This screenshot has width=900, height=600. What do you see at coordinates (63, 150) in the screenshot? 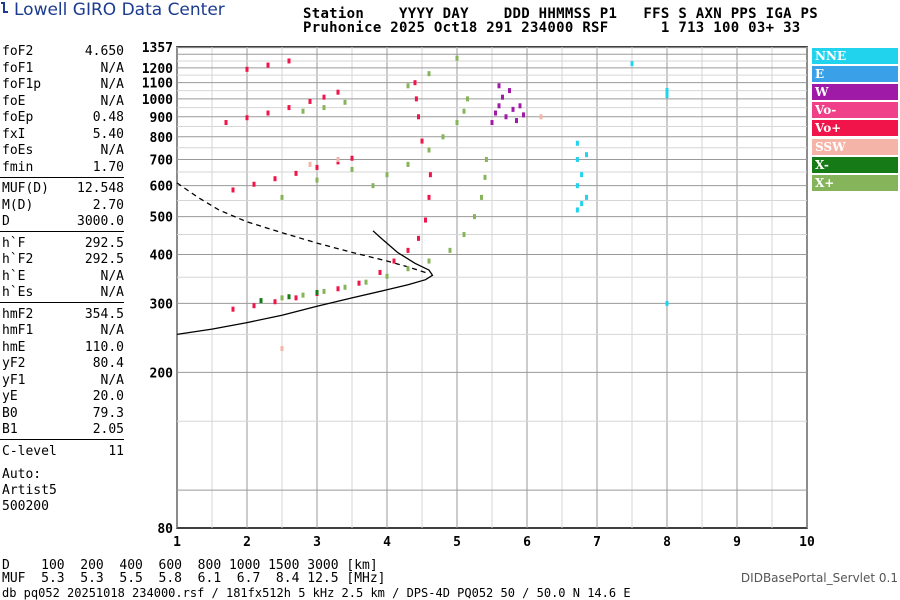
I see `param-row: foEs N/A` at bounding box center [63, 150].